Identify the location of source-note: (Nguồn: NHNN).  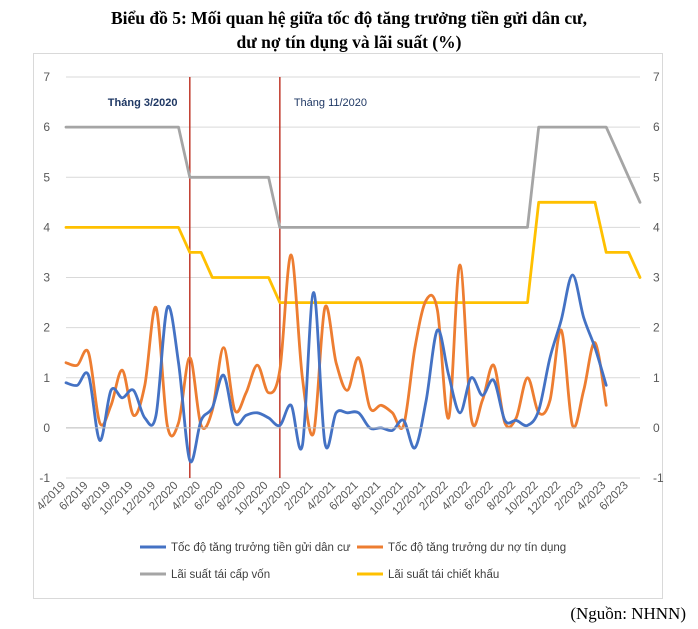
(628, 613).